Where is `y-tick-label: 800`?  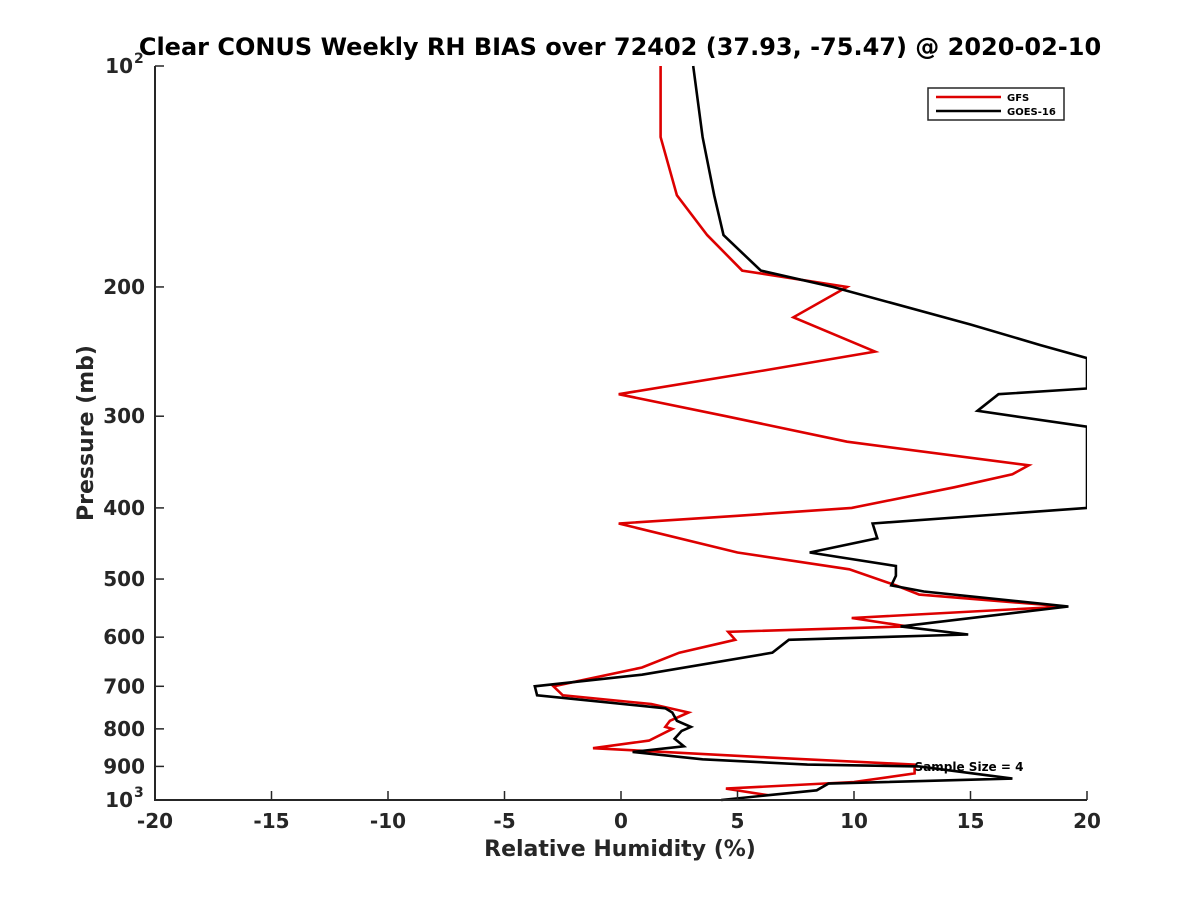
y-tick-label: 800 is located at coordinates (124, 729).